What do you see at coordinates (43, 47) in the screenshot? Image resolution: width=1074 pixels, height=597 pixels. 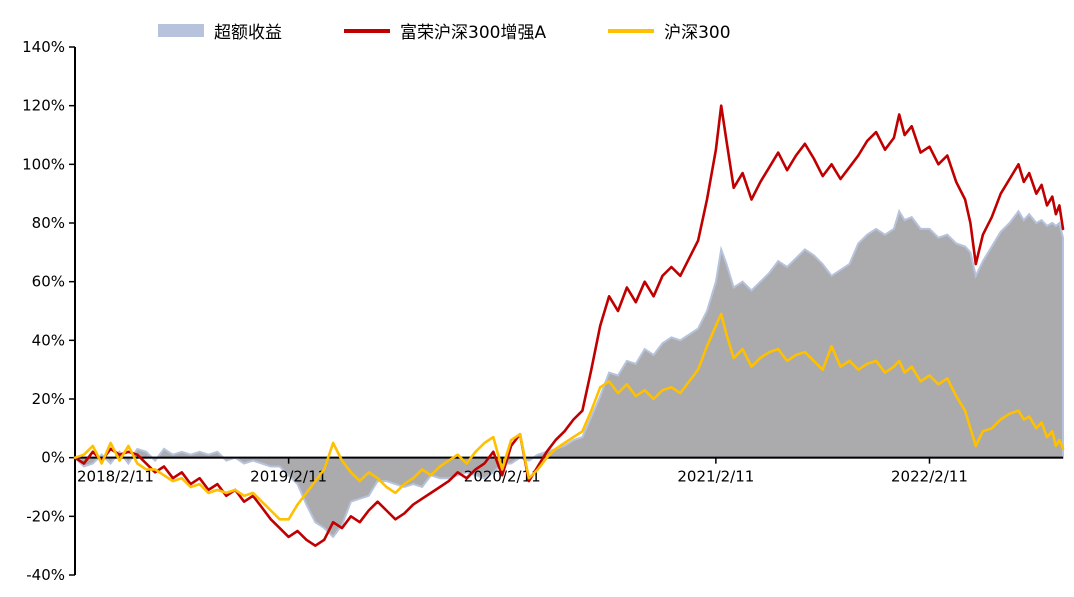 I see `y-tick-label: 140%` at bounding box center [43, 47].